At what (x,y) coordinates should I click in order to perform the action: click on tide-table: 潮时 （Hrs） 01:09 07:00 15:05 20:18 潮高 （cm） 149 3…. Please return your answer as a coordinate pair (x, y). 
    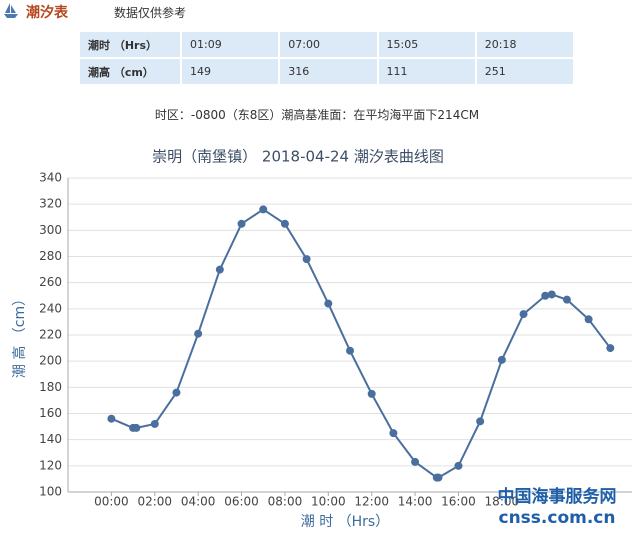
    Looking at the image, I should click on (327, 58).